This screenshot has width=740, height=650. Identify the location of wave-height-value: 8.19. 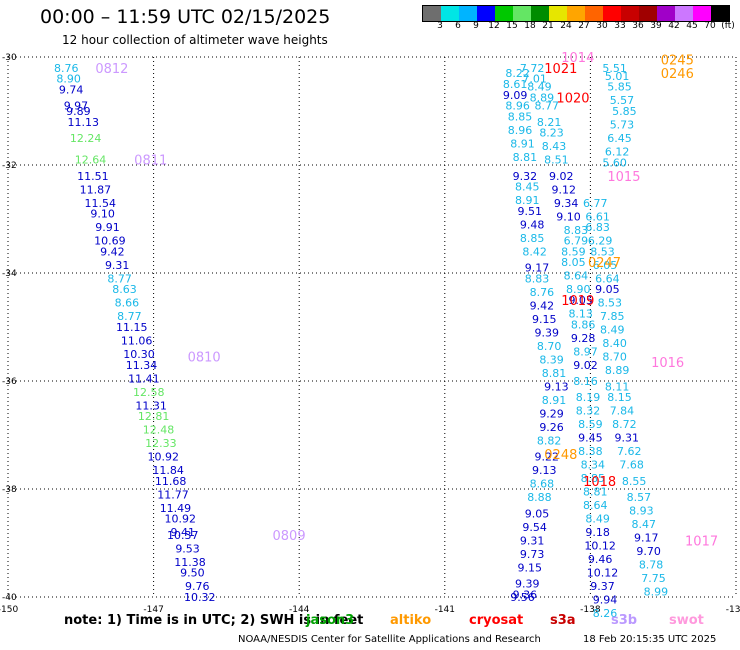
(588, 397).